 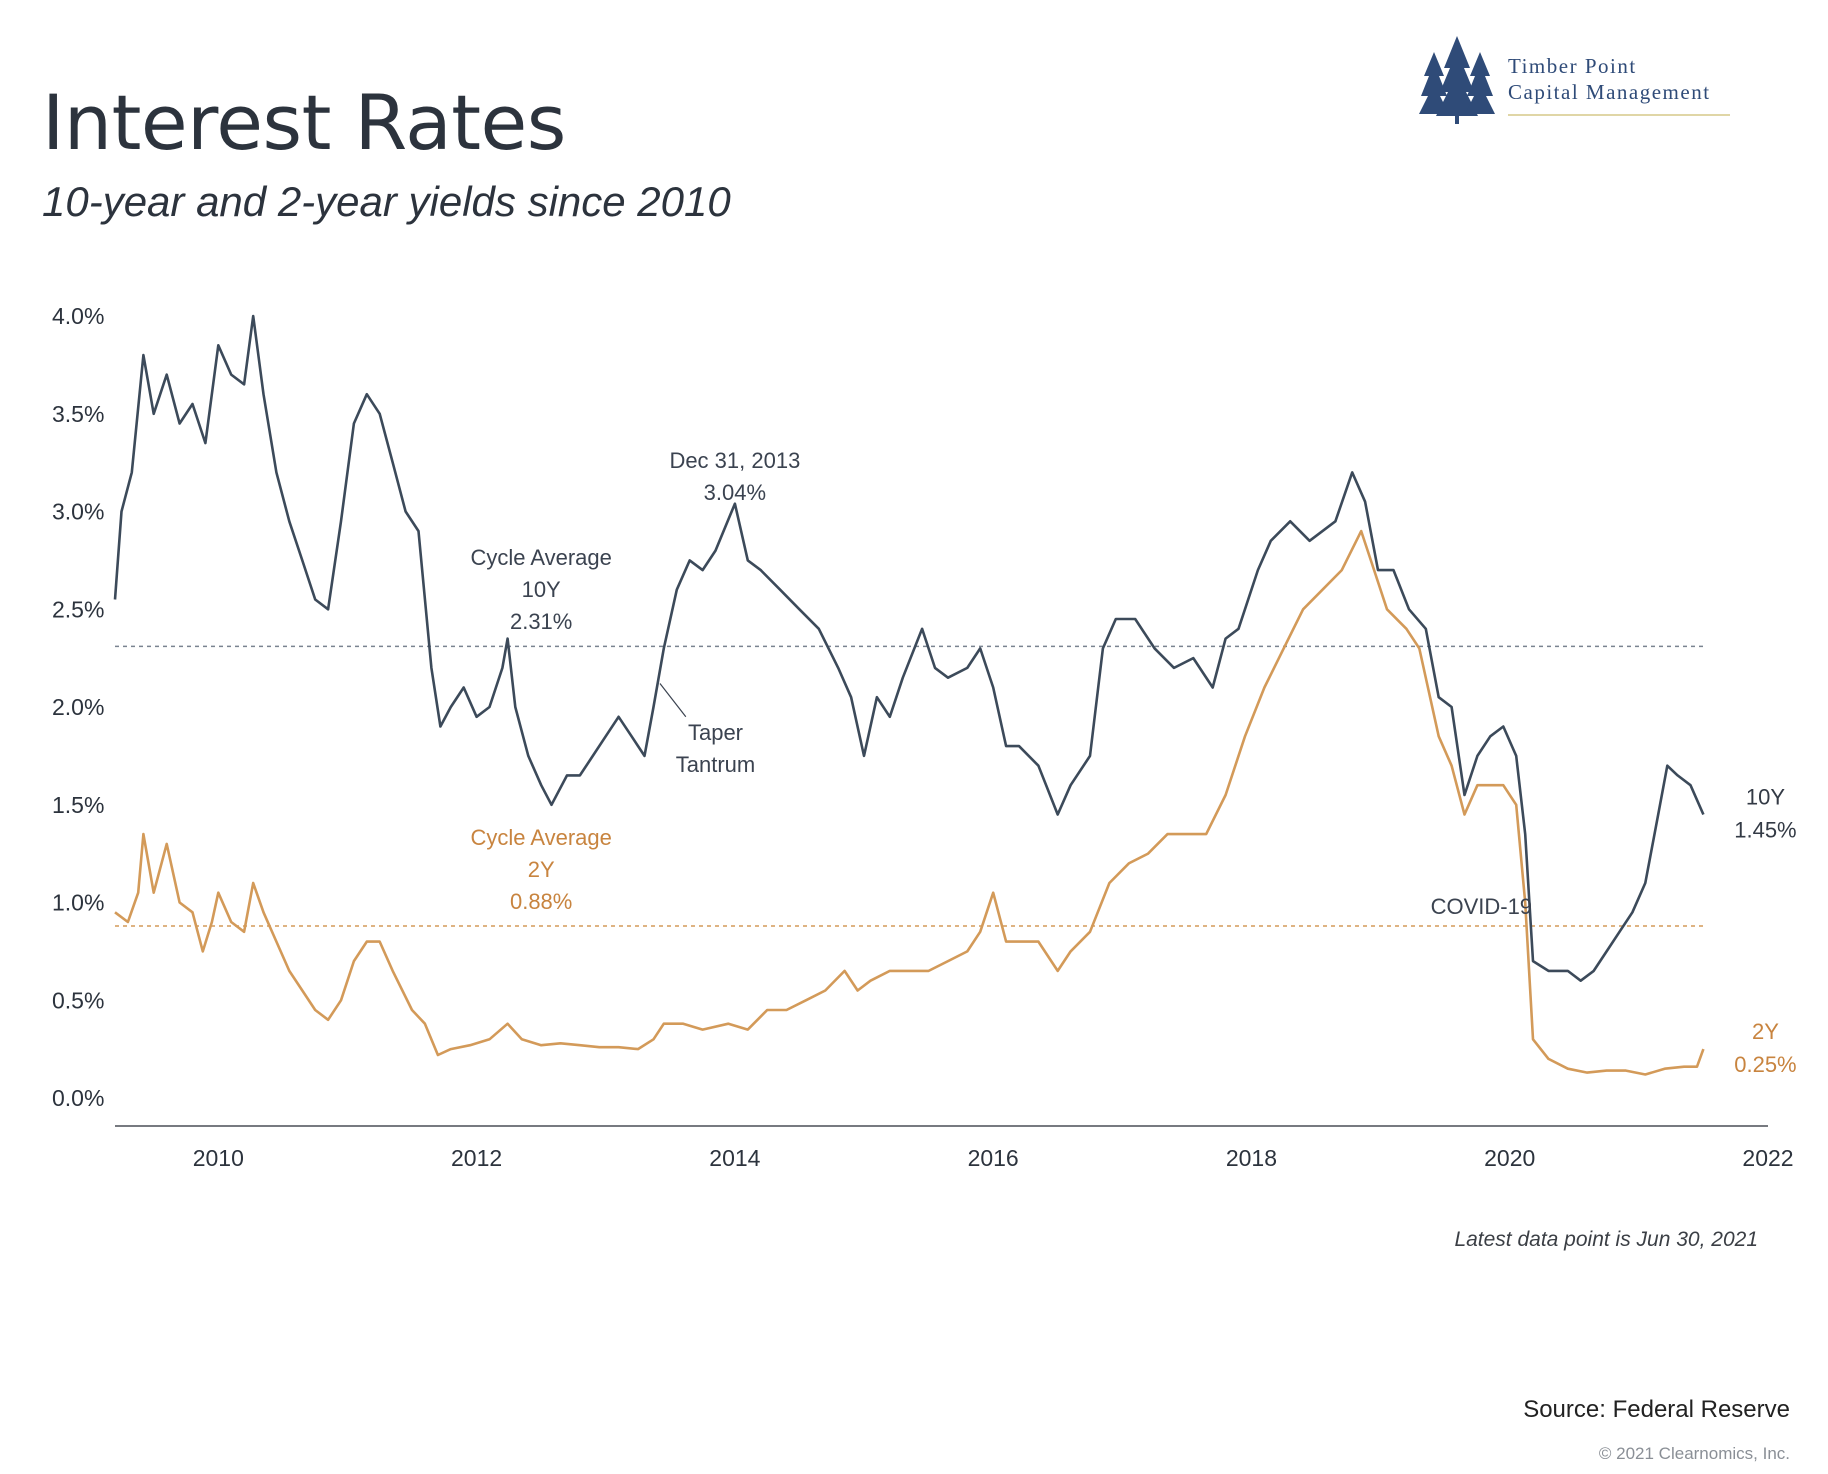 What do you see at coordinates (1572, 66) in the screenshot?
I see `logo-name-line1: Timber Point` at bounding box center [1572, 66].